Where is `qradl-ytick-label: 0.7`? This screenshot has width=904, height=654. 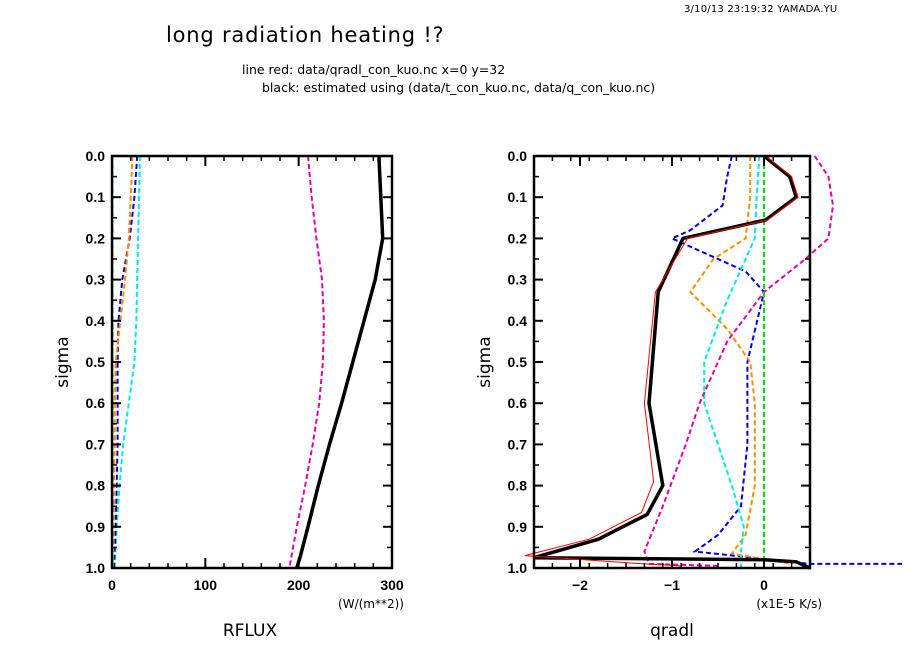
qradl-ytick-label: 0.7 is located at coordinates (518, 444).